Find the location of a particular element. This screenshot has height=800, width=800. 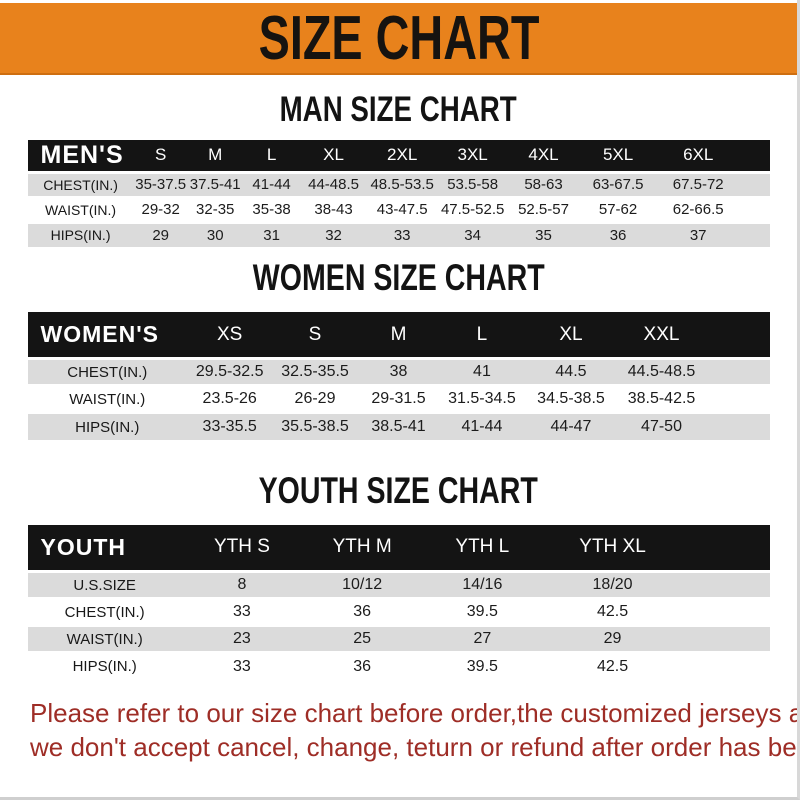

size-cell: 48.5-53.5 is located at coordinates (402, 185).